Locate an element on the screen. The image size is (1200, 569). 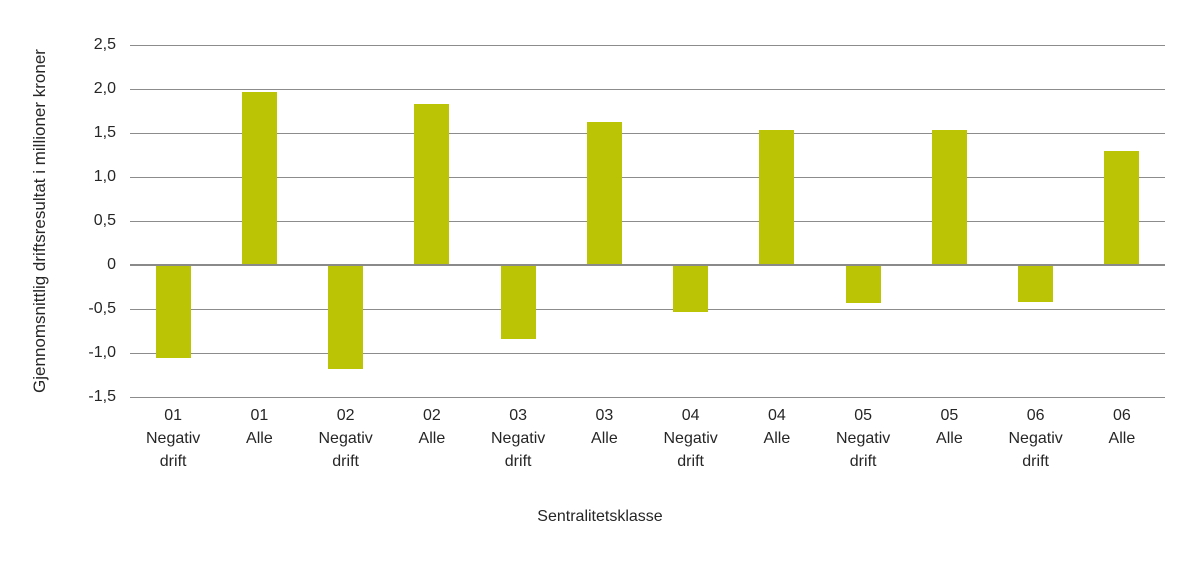
y-tick-label: 0,5 is located at coordinates (104, 220).